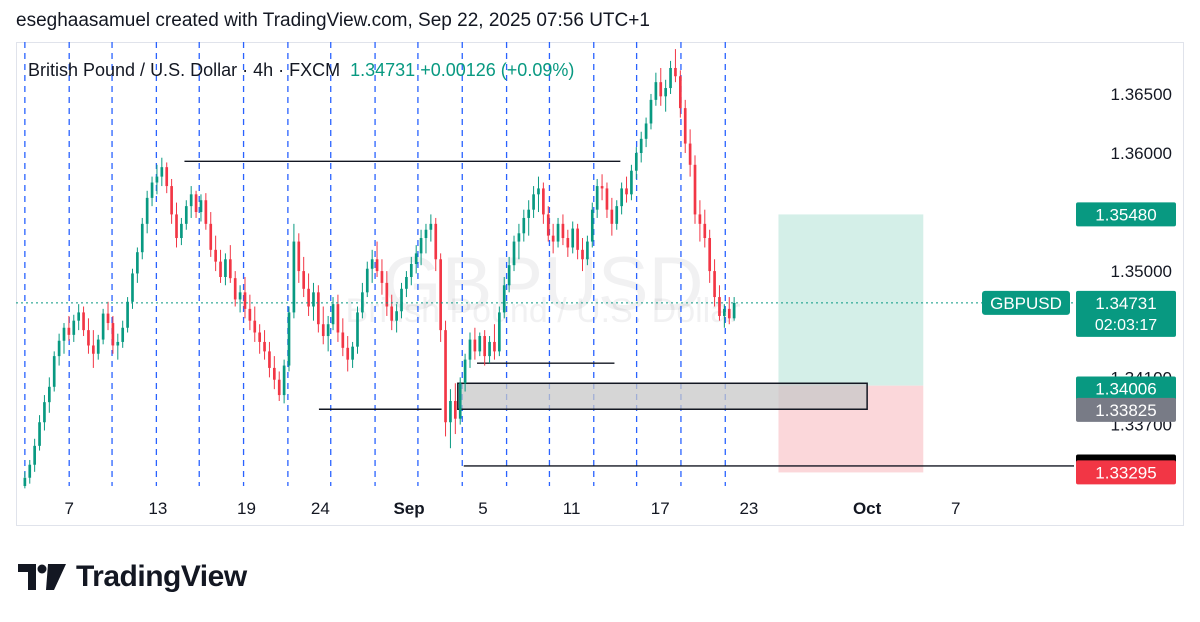 The height and width of the screenshot is (622, 1200). I want to click on y-axis-tick-label: 1.36000, so click(1141, 153).